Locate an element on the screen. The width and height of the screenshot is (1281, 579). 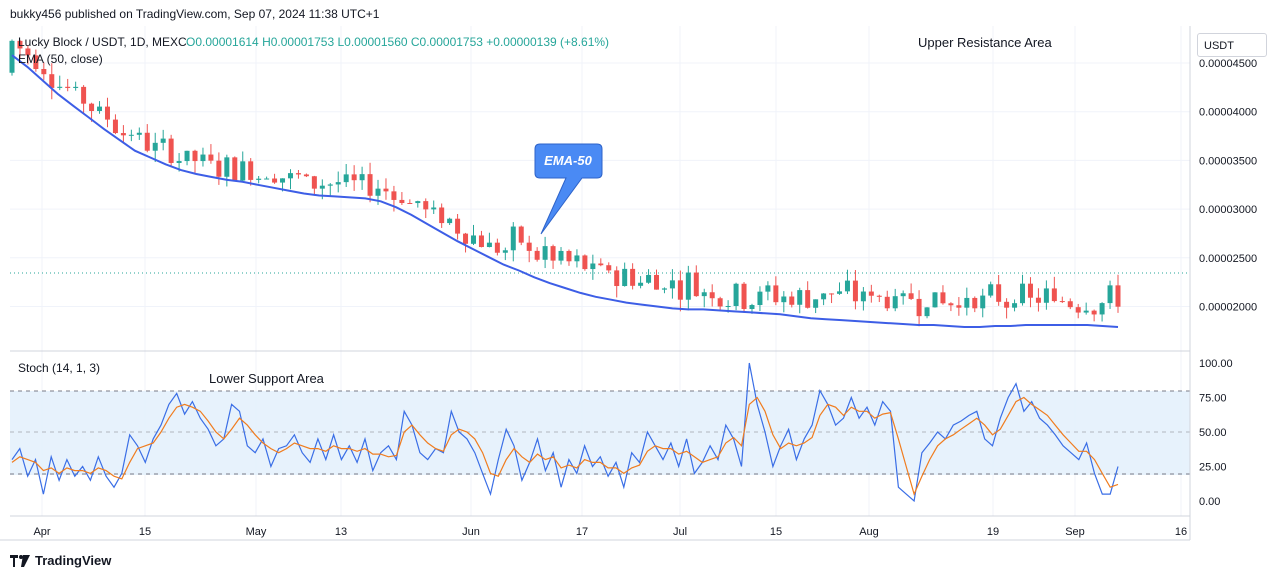
lower-support-label: Lower Support Area is located at coordinates (267, 378).